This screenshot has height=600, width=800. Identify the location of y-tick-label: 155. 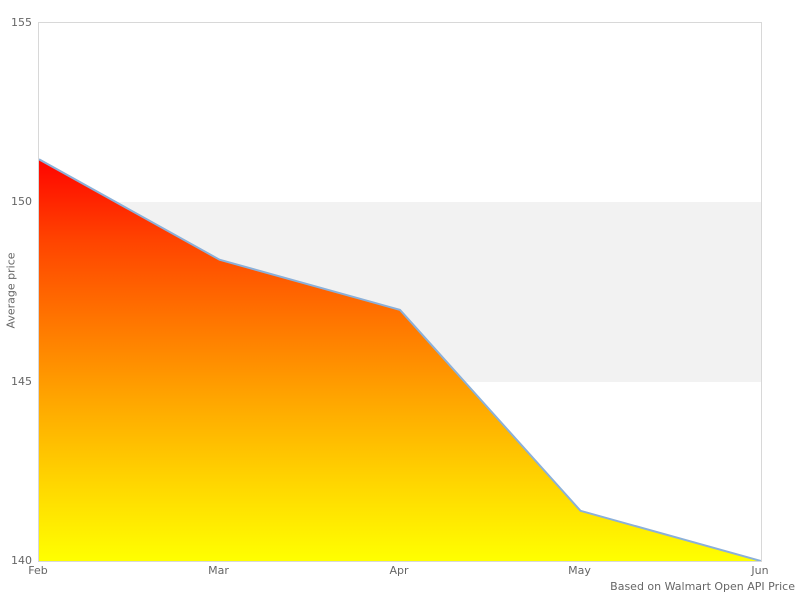
(21, 22).